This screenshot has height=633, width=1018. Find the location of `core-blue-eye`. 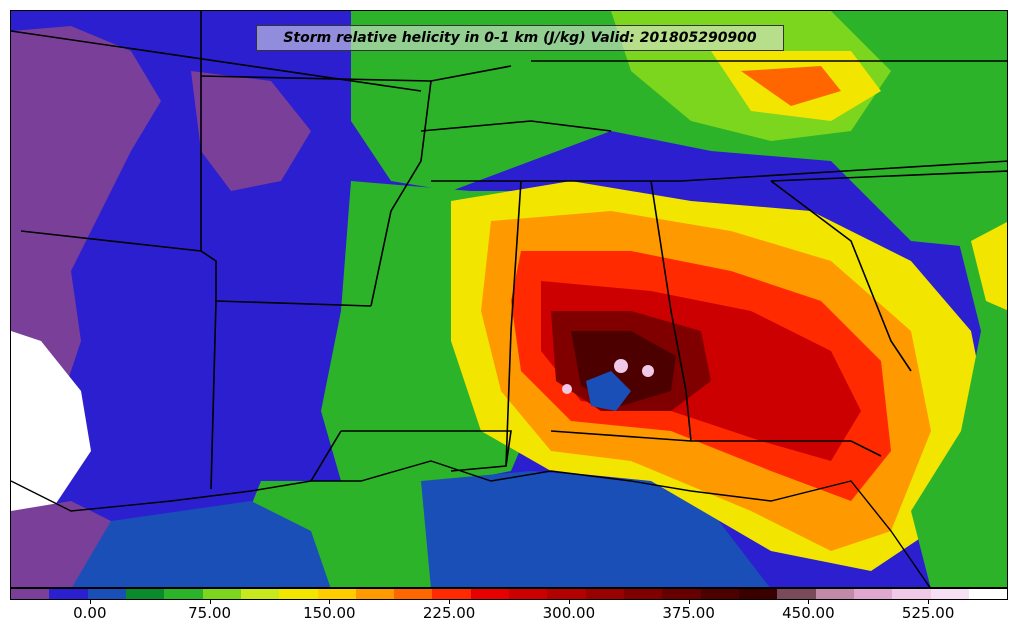

core-blue-eye is located at coordinates (608, 391).